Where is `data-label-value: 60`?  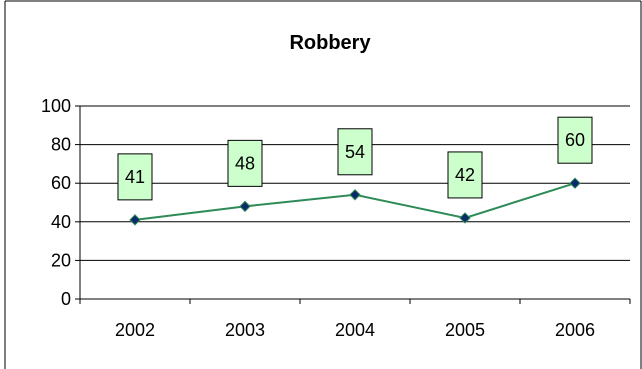
data-label-value: 60 is located at coordinates (575, 140).